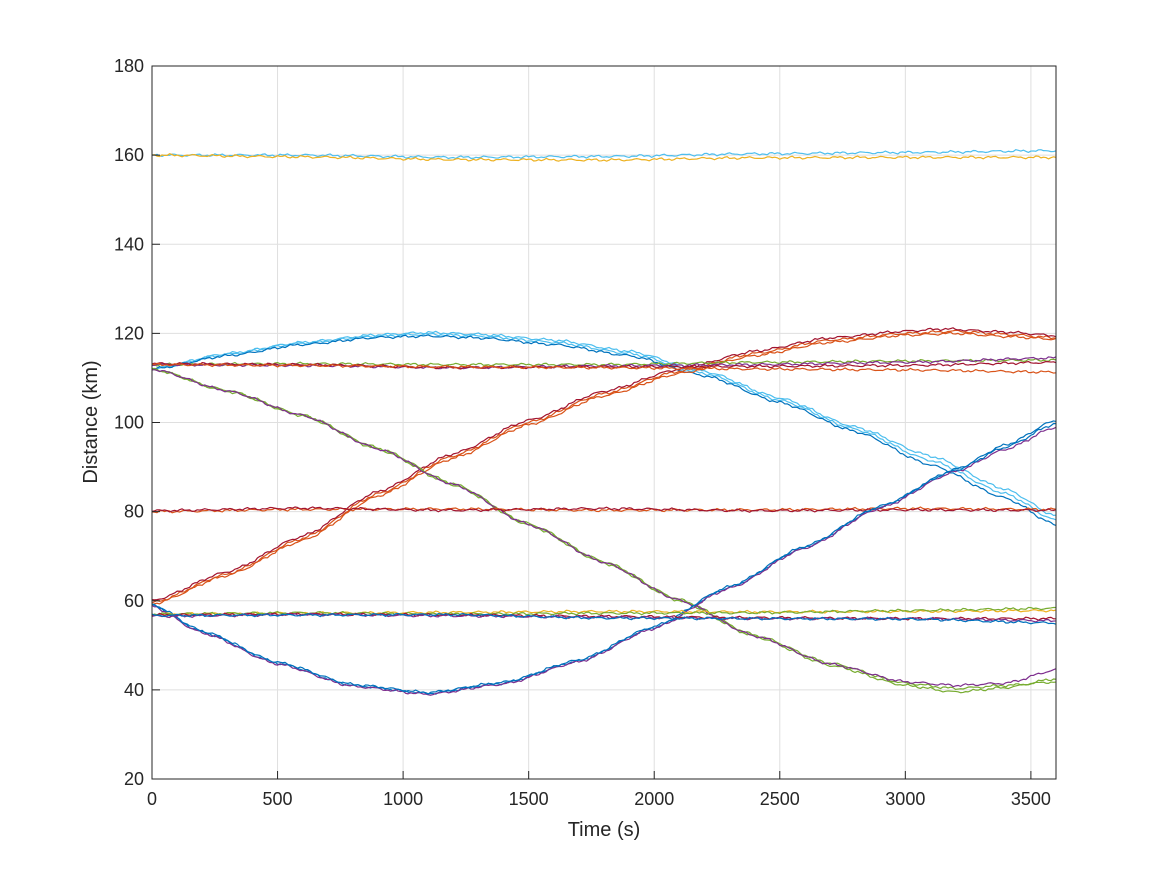 The width and height of the screenshot is (1167, 875). I want to click on x-tick-label: 2500, so click(780, 799).